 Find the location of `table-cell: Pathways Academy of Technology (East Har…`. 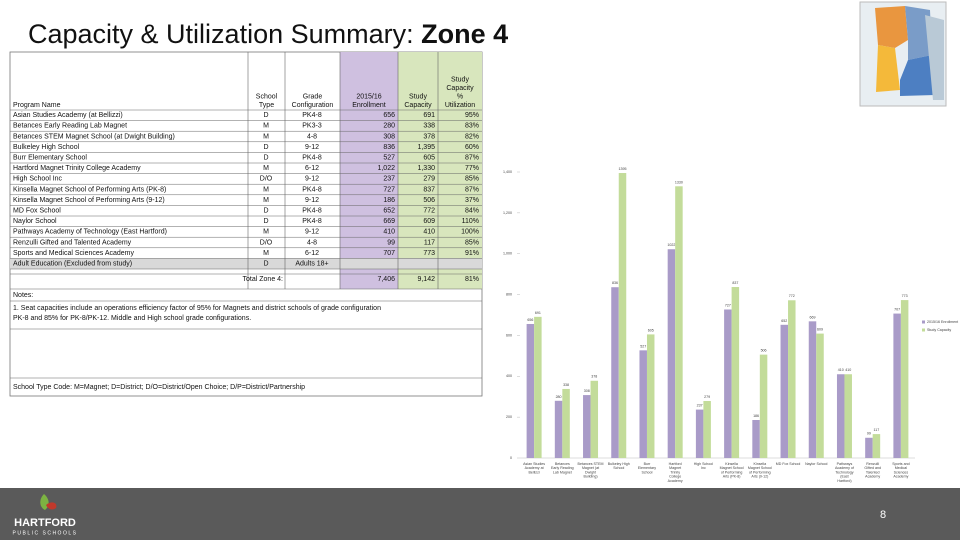

table-cell: Pathways Academy of Technology (East Har… is located at coordinates (90, 232).